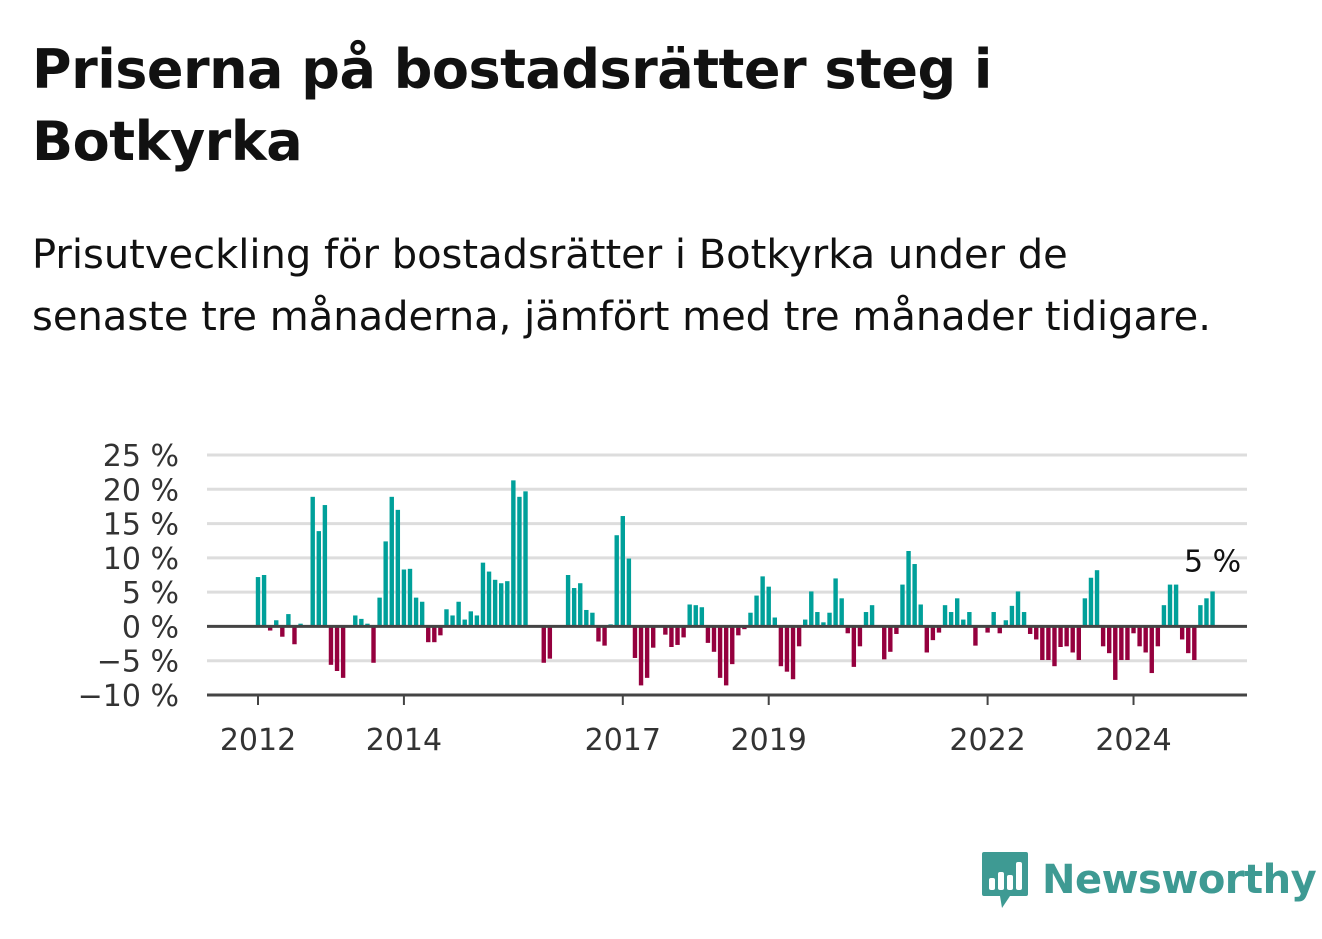 The width and height of the screenshot is (1322, 939). I want to click on newsworthy-logo: Newsworthy, so click(1148, 880).